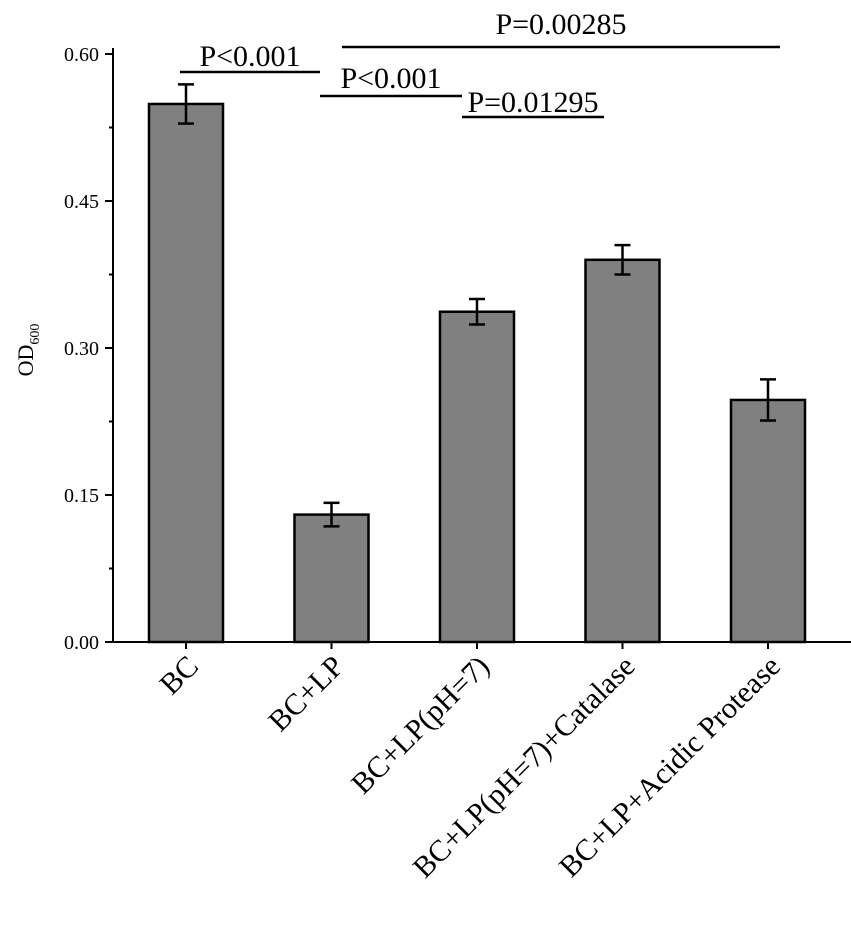 The height and width of the screenshot is (933, 851). What do you see at coordinates (306, 694) in the screenshot?
I see `x-category-label: BC+LP` at bounding box center [306, 694].